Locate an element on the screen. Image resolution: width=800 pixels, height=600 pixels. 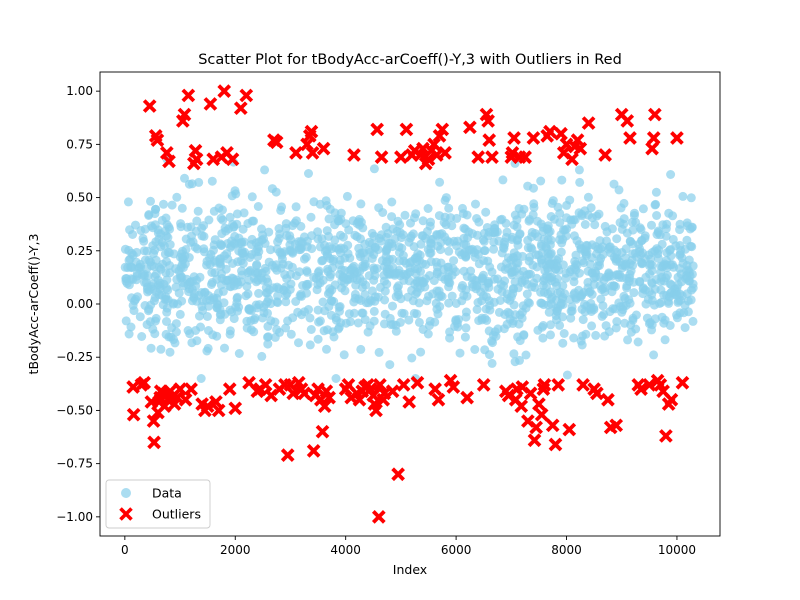
y-tick-label: 0.25 is located at coordinates (79, 251).